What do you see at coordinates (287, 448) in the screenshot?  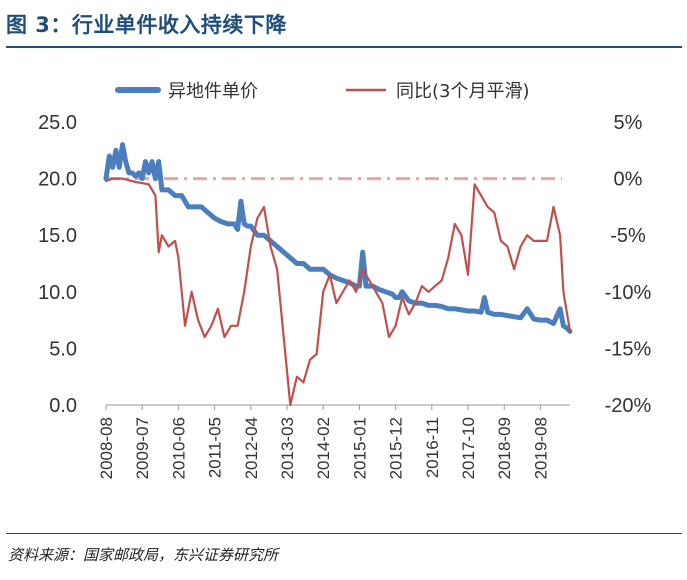 I see `x-tick-label: 2013-03` at bounding box center [287, 448].